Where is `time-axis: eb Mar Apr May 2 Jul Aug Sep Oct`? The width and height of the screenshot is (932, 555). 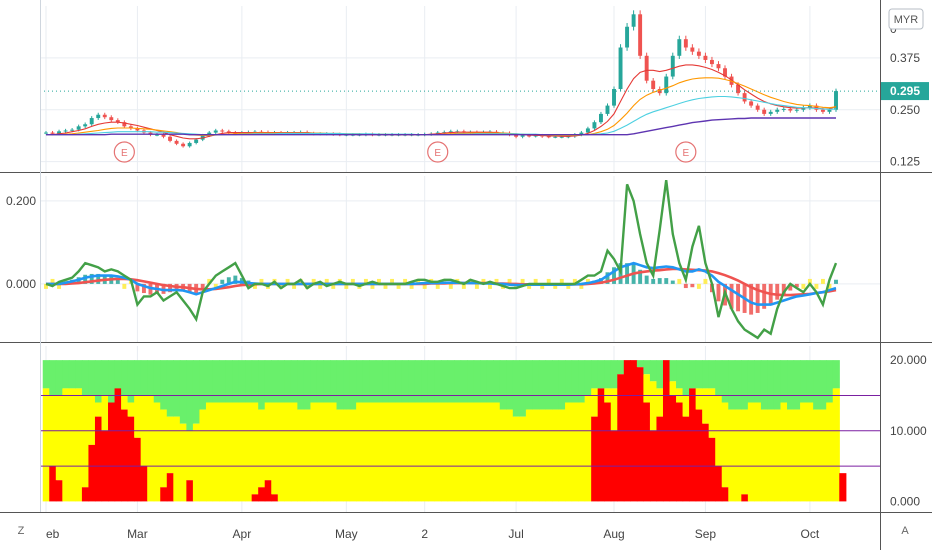 time-axis: eb Mar Apr May 2 Jul Aug Sep Oct is located at coordinates (433, 534).